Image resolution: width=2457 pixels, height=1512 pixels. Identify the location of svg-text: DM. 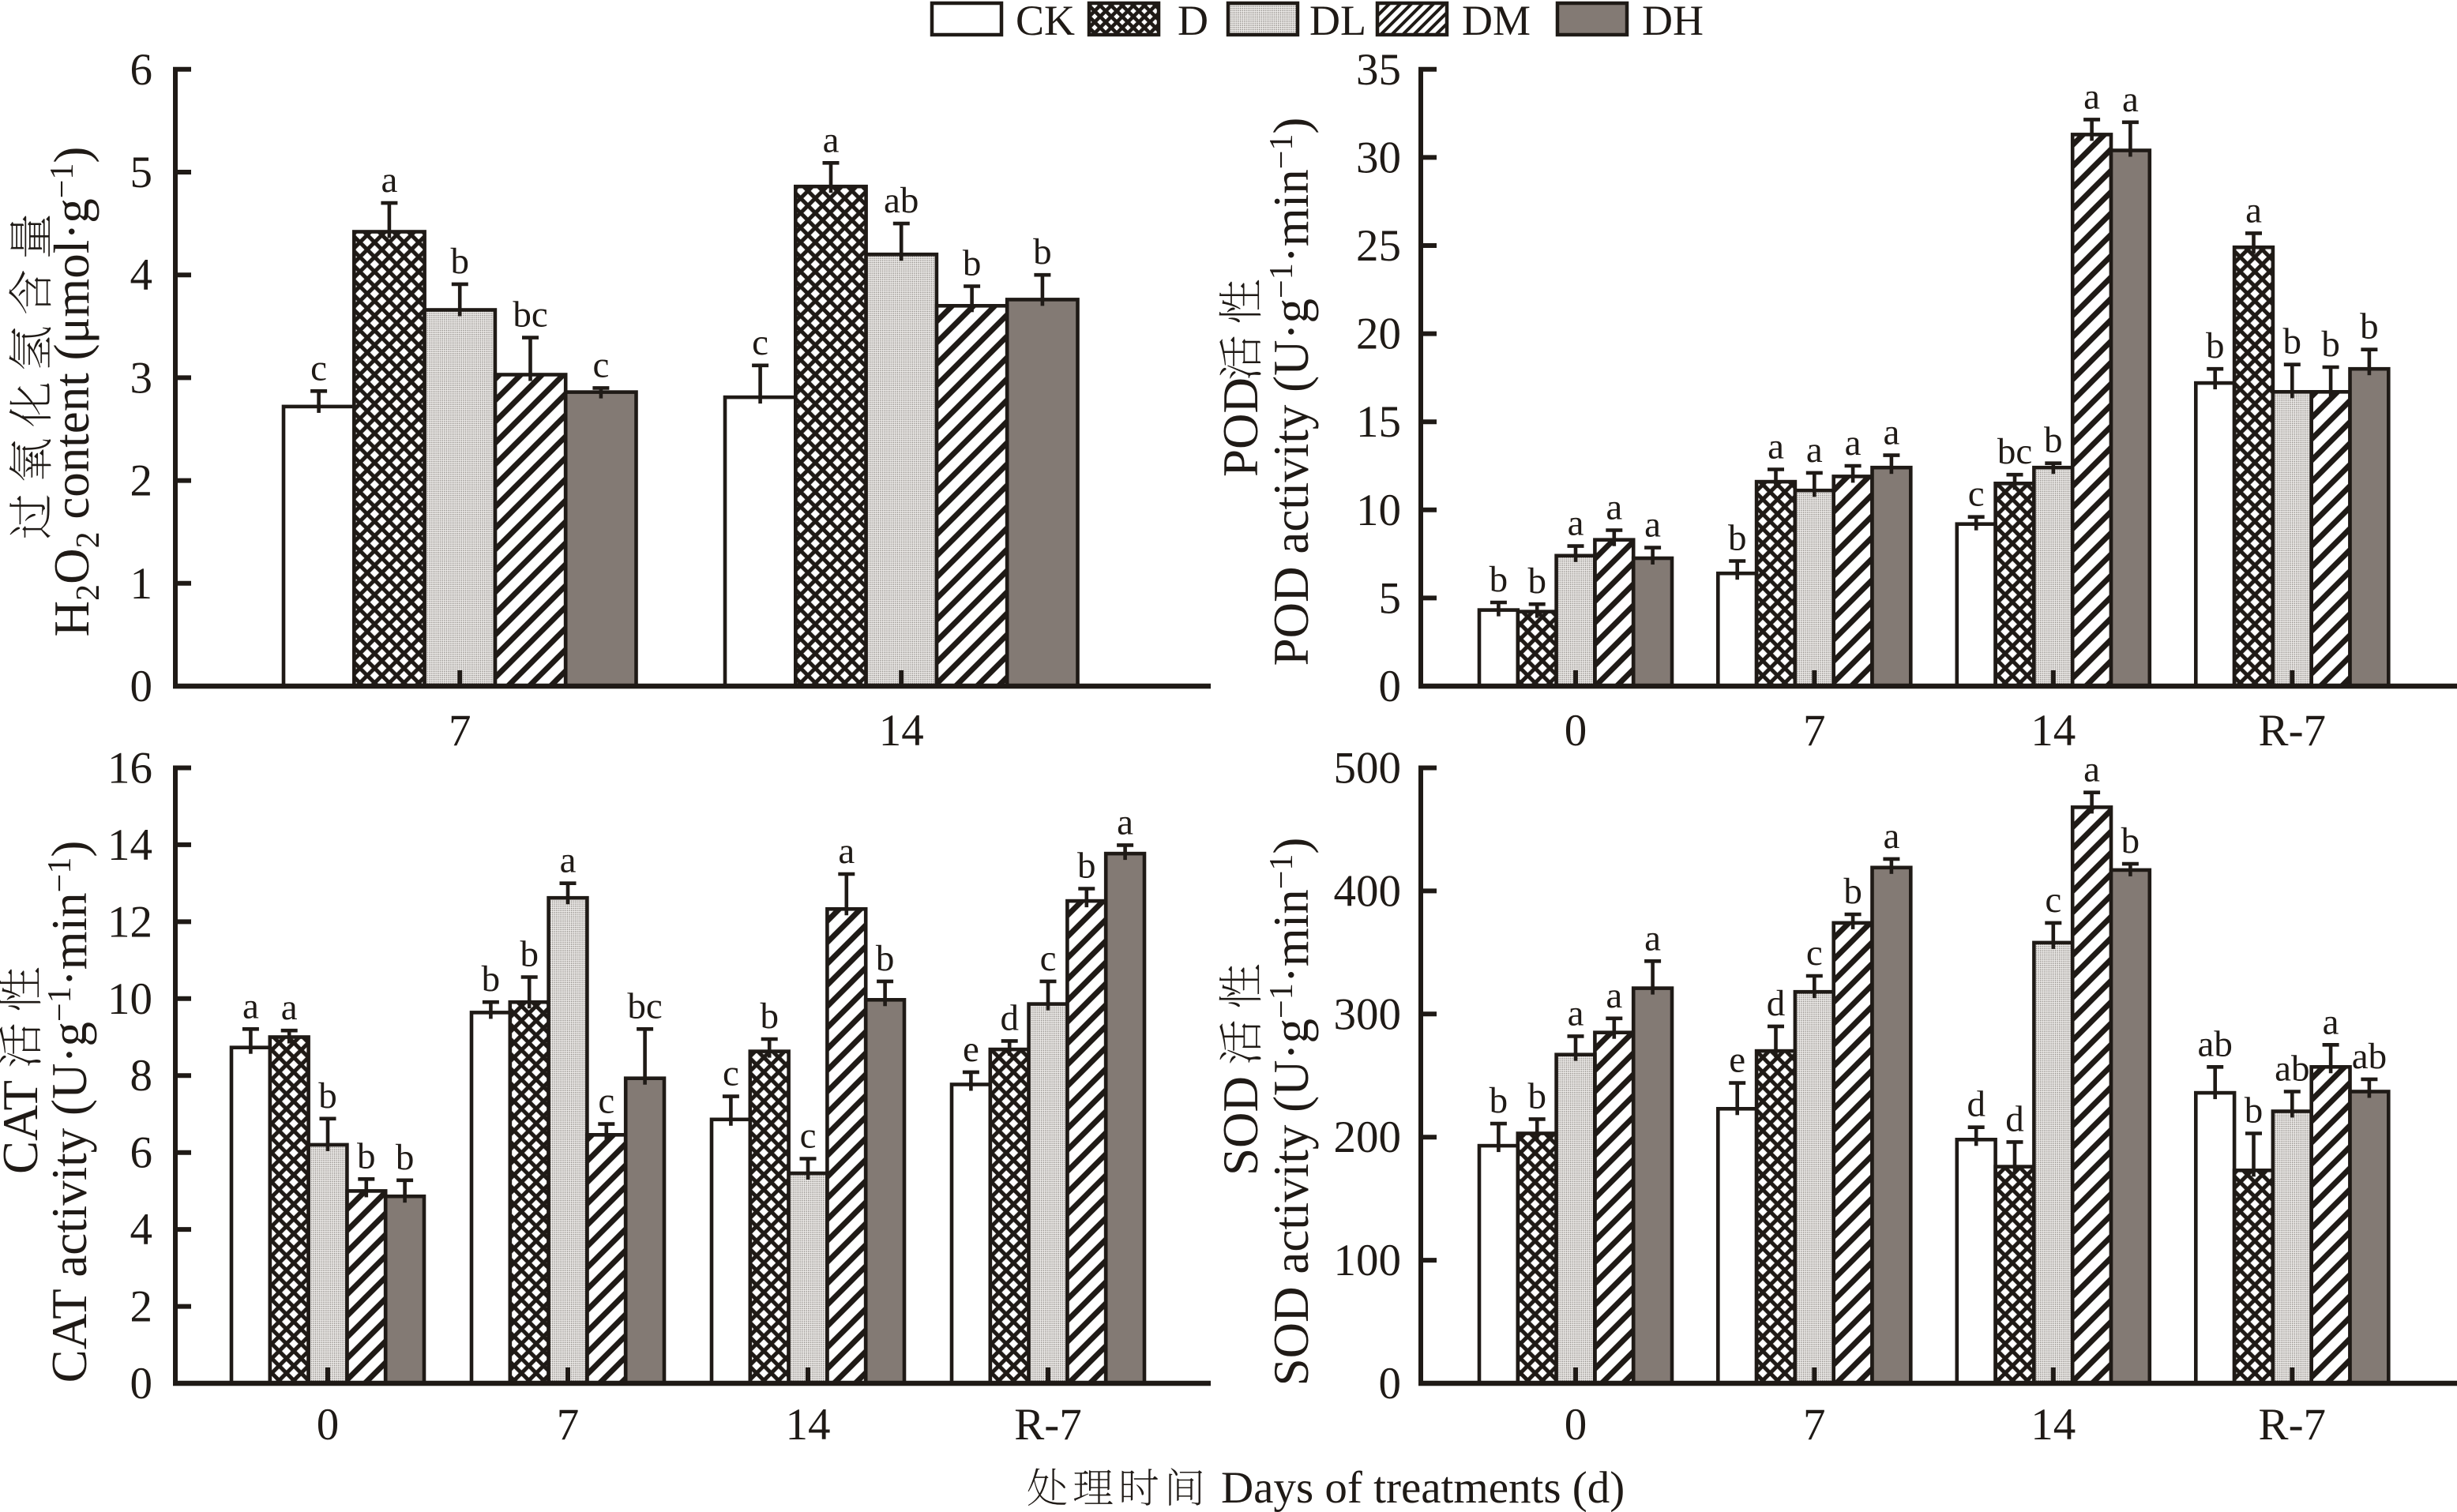
(1496, 22).